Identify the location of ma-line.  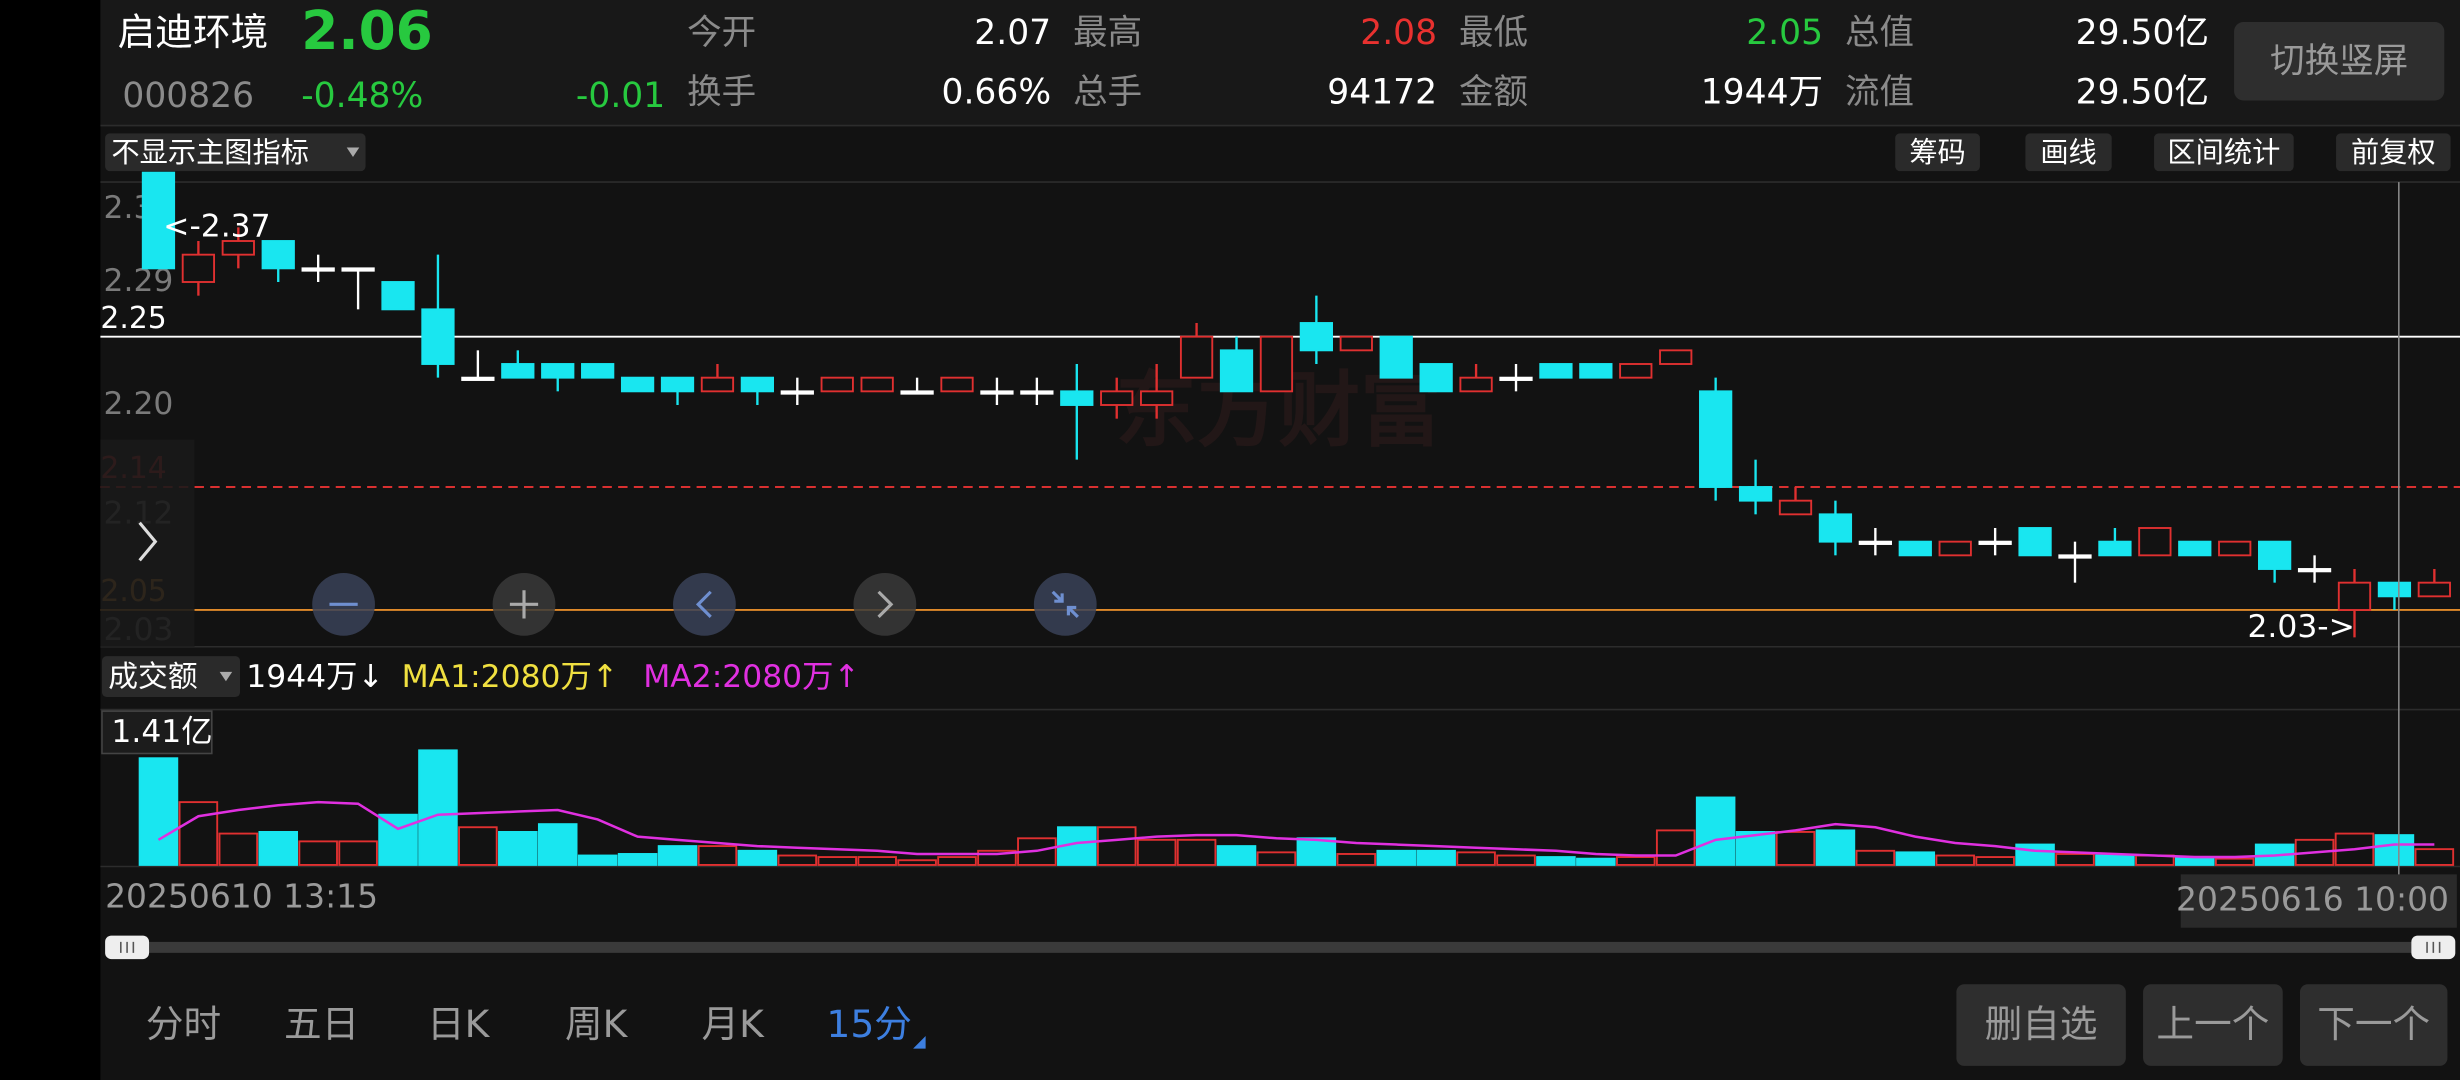
(1296, 829).